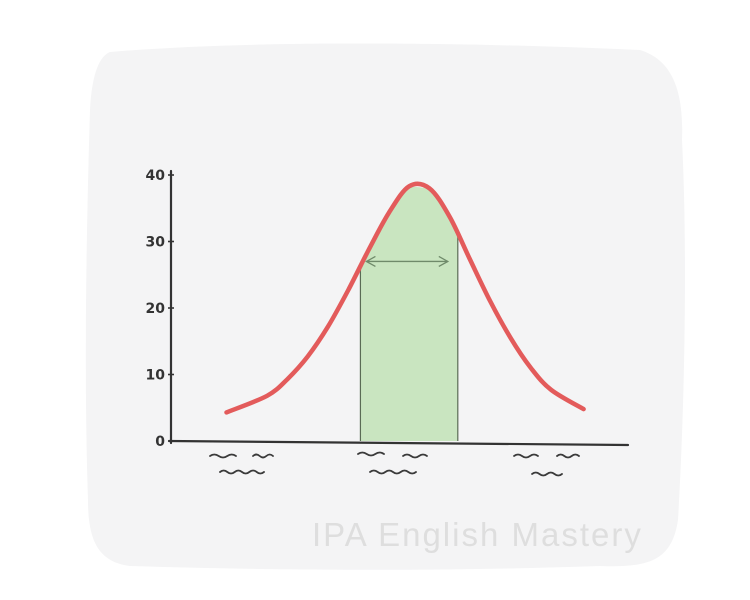 The width and height of the screenshot is (750, 600). What do you see at coordinates (444, 261) in the screenshot?
I see `width-arrow-right-head` at bounding box center [444, 261].